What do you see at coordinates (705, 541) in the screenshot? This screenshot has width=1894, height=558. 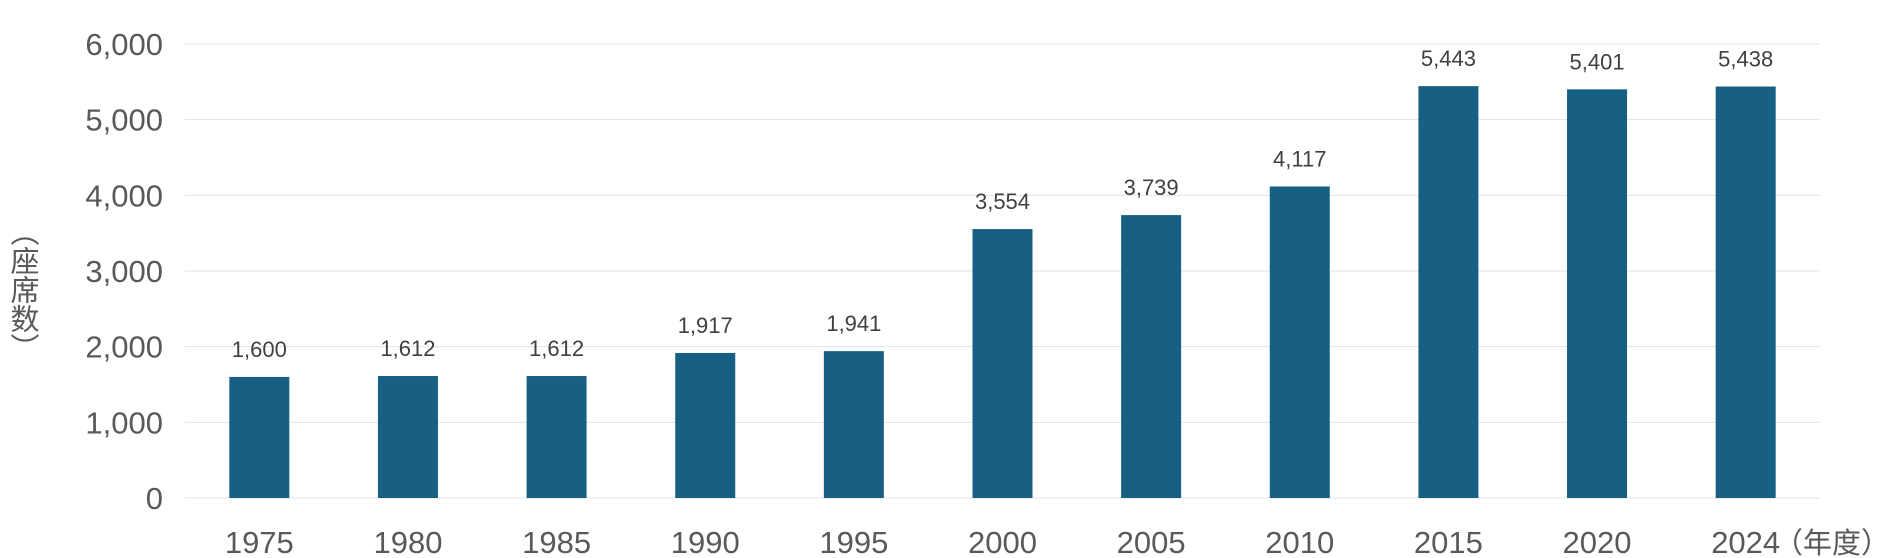 I see `x-tick-label: 1990` at bounding box center [705, 541].